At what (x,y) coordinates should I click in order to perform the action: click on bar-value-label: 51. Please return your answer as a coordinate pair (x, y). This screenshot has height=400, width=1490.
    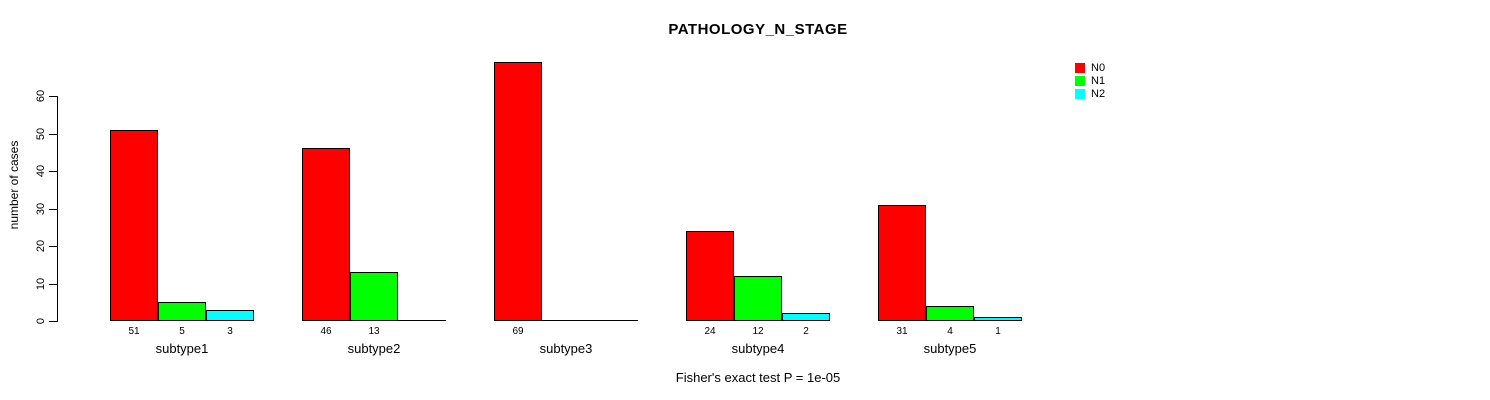
    Looking at the image, I should click on (134, 331).